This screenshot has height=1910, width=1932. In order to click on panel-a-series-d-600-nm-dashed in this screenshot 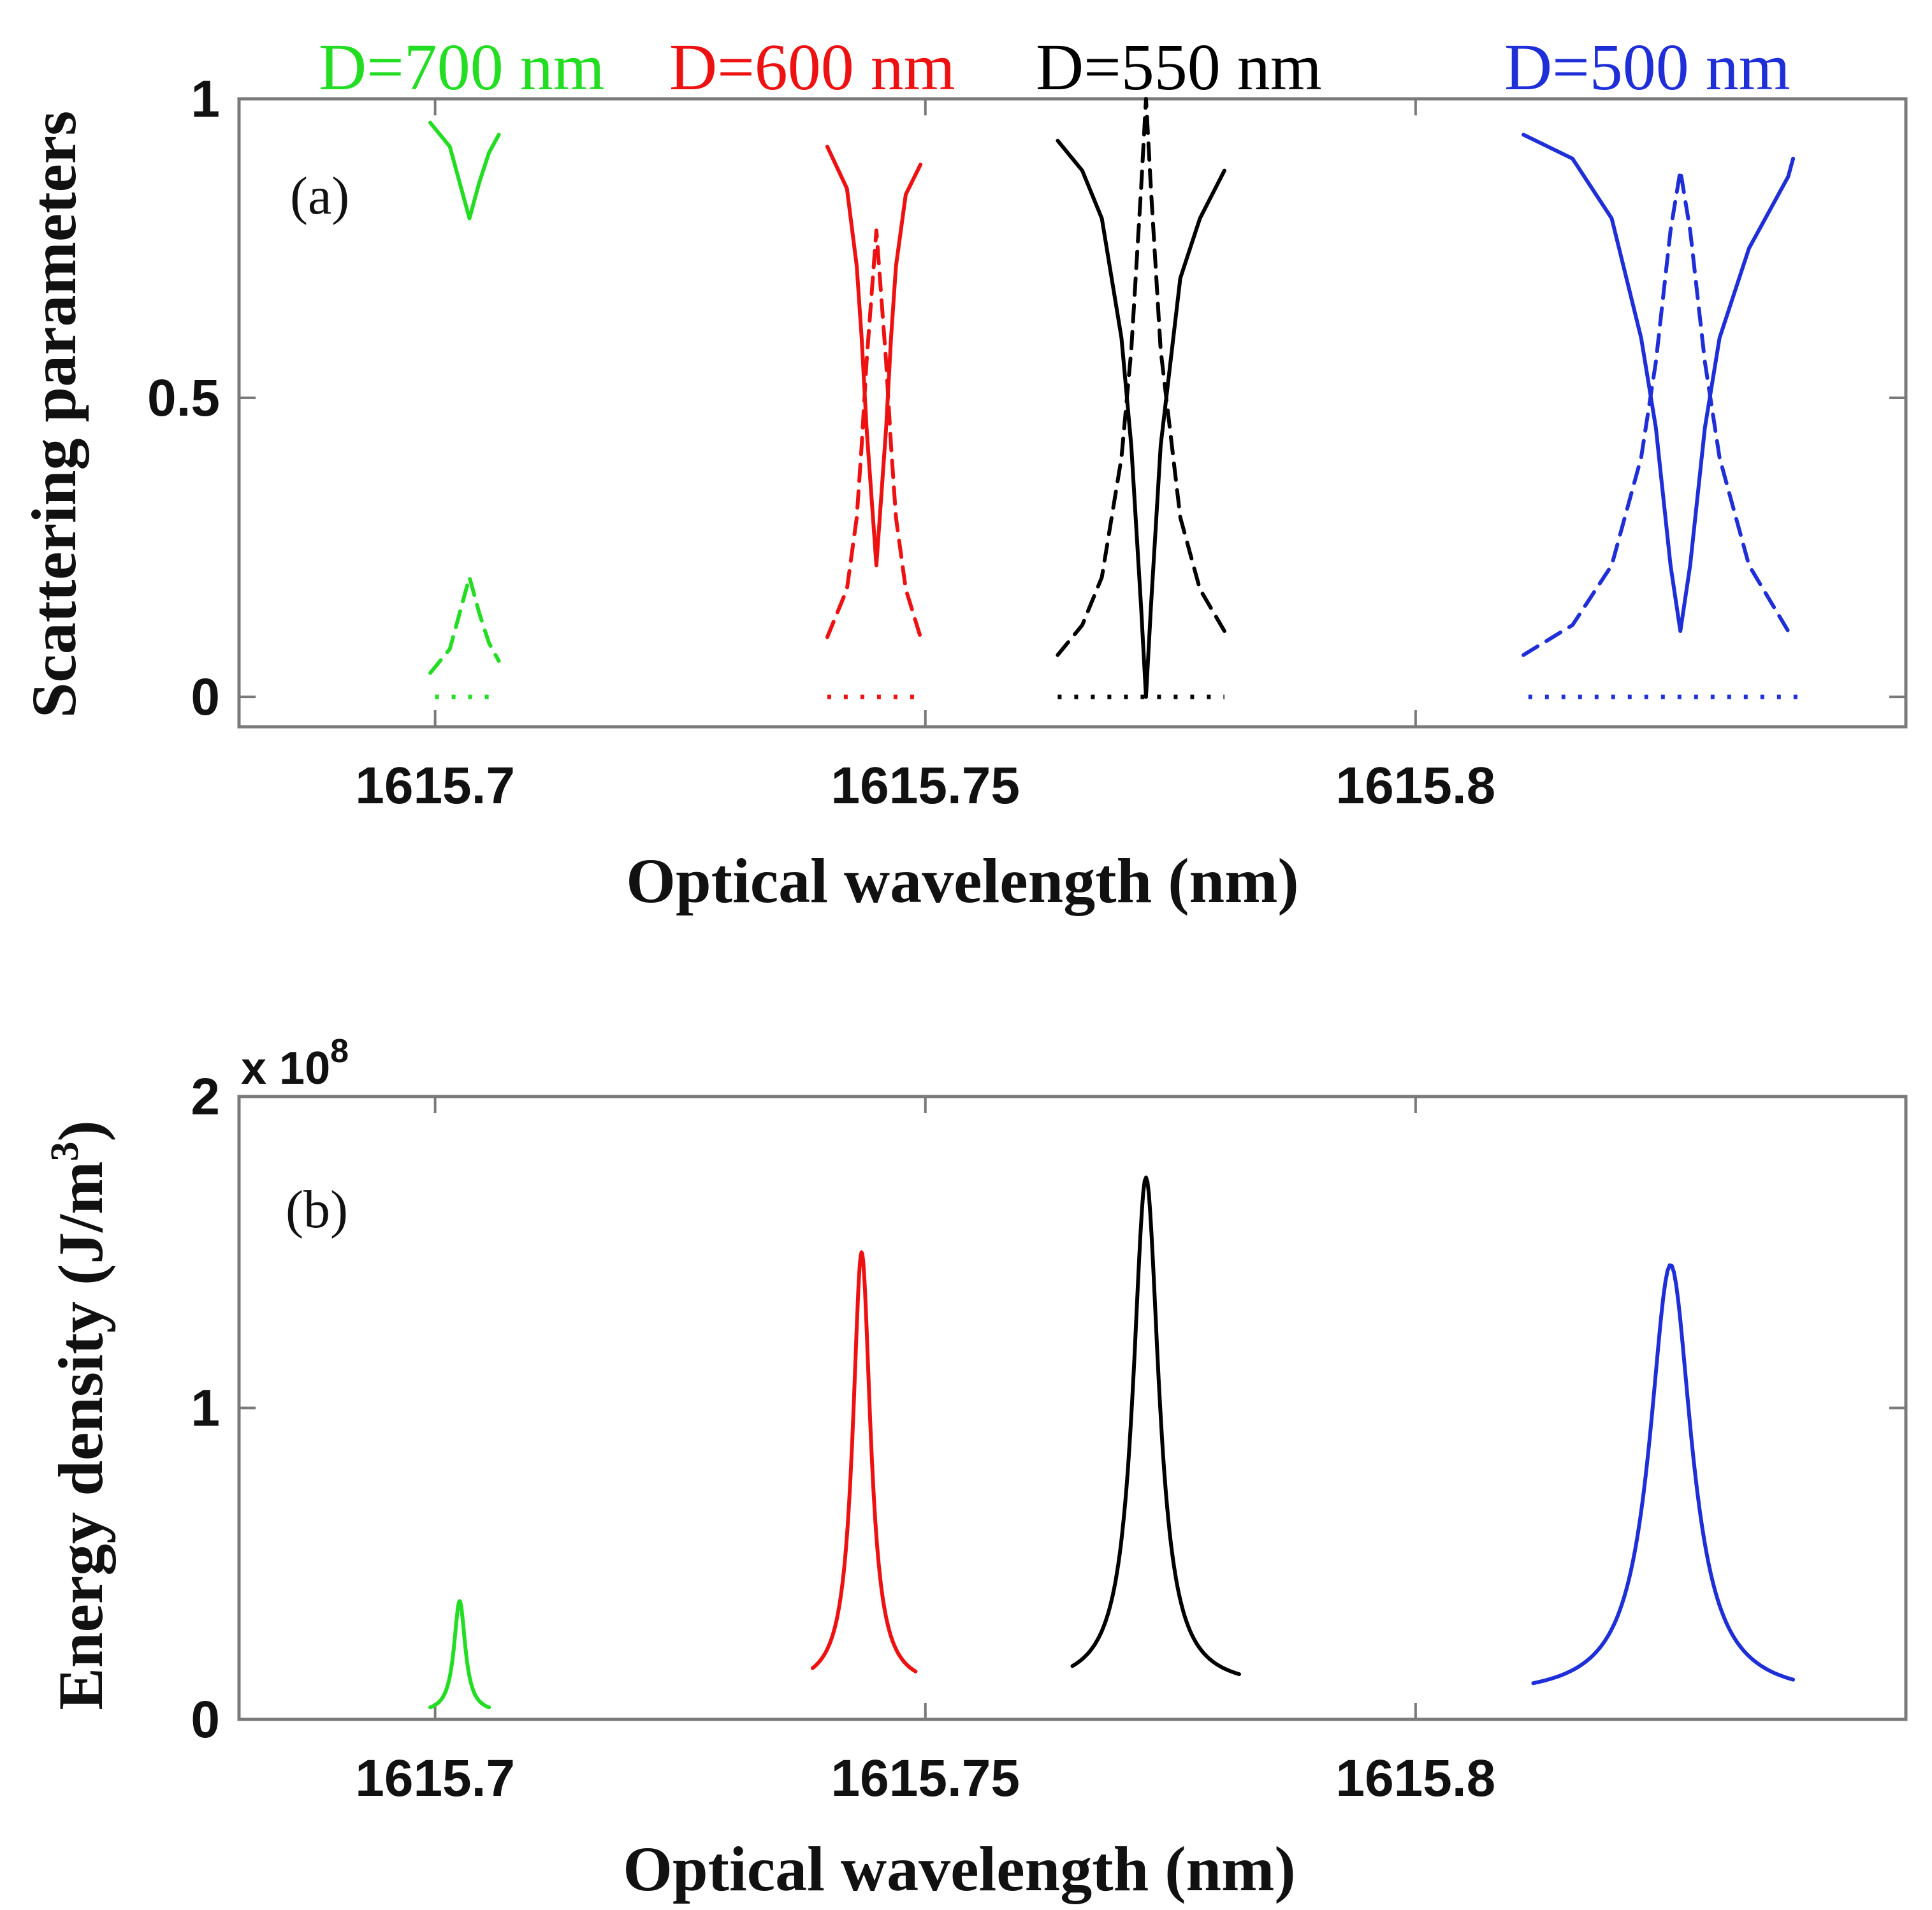, I will do `click(874, 433)`.